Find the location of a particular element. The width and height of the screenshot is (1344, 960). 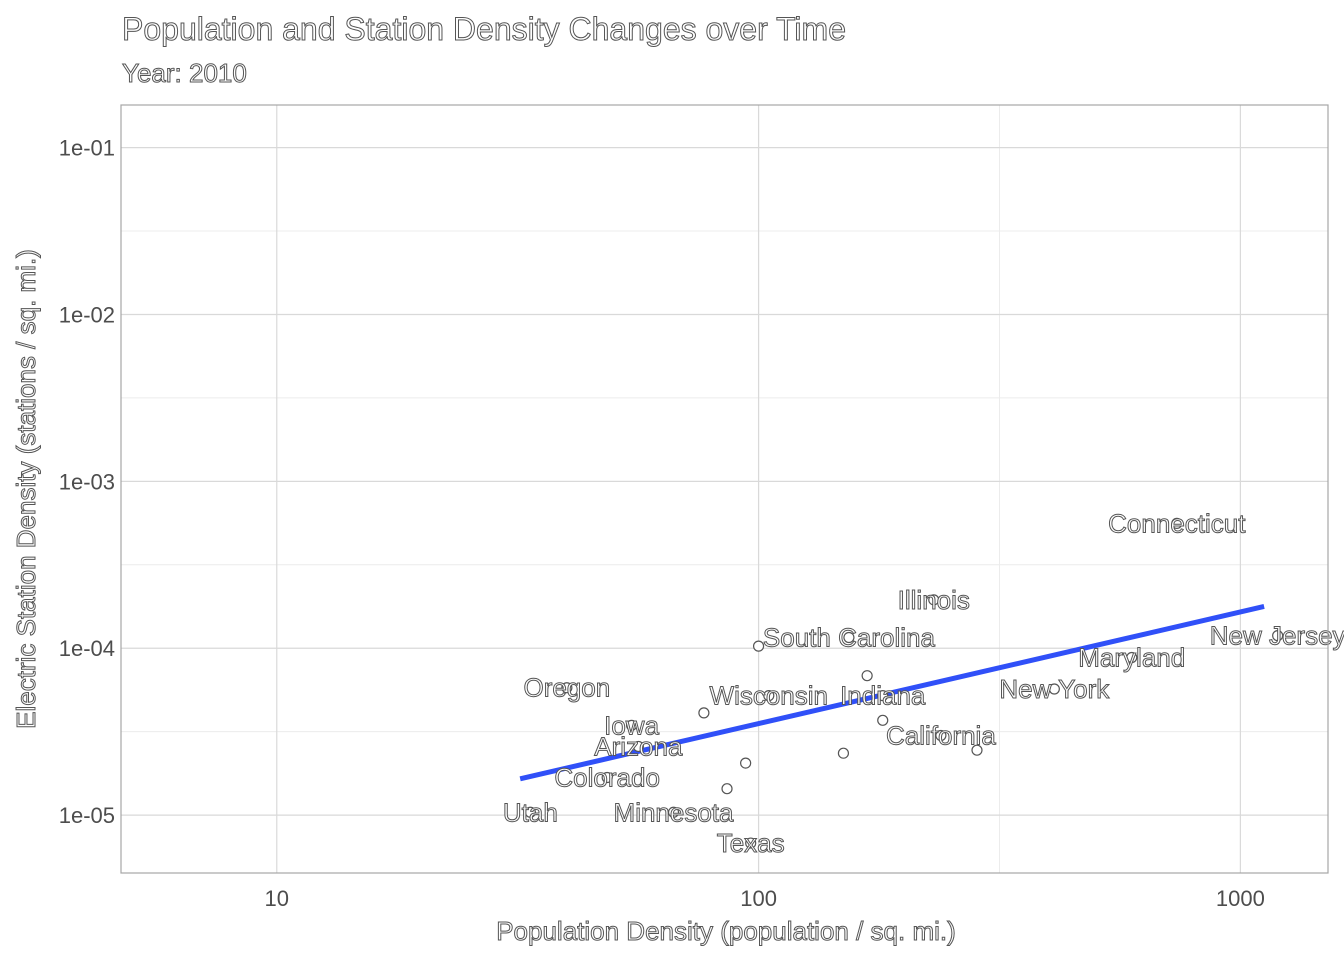

point-label: Utah is located at coordinates (530, 812).